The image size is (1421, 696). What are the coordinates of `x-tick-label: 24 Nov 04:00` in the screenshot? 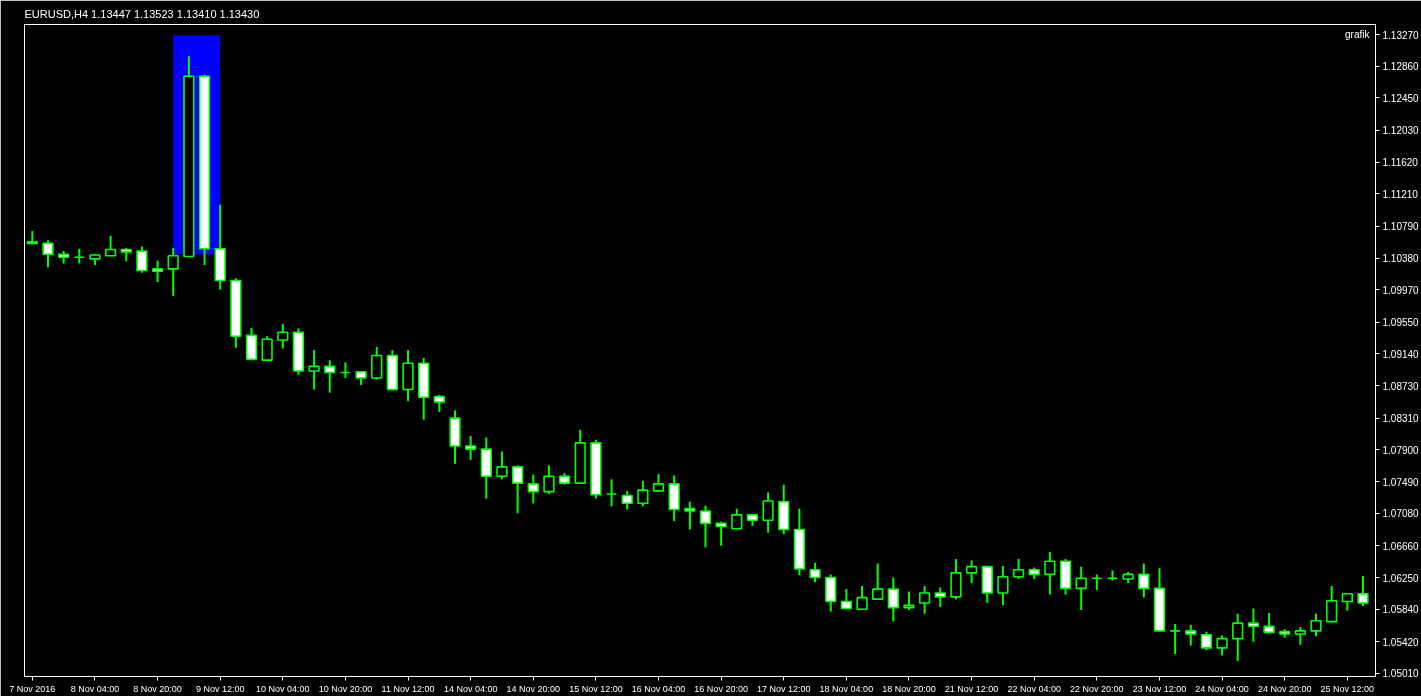 It's located at (1222, 688).